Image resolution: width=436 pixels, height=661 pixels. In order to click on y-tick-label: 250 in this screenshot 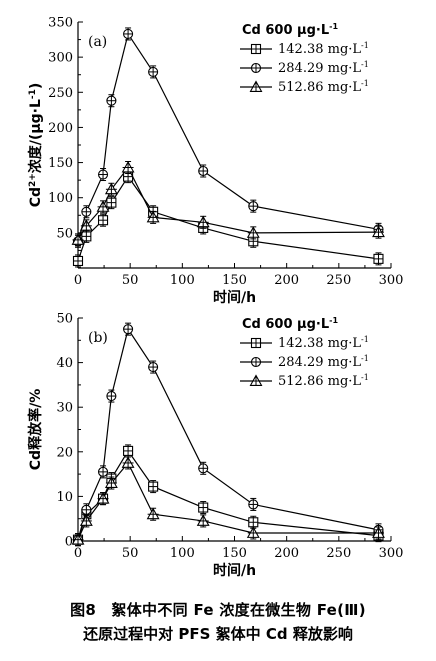, I will do `click(60, 93)`.